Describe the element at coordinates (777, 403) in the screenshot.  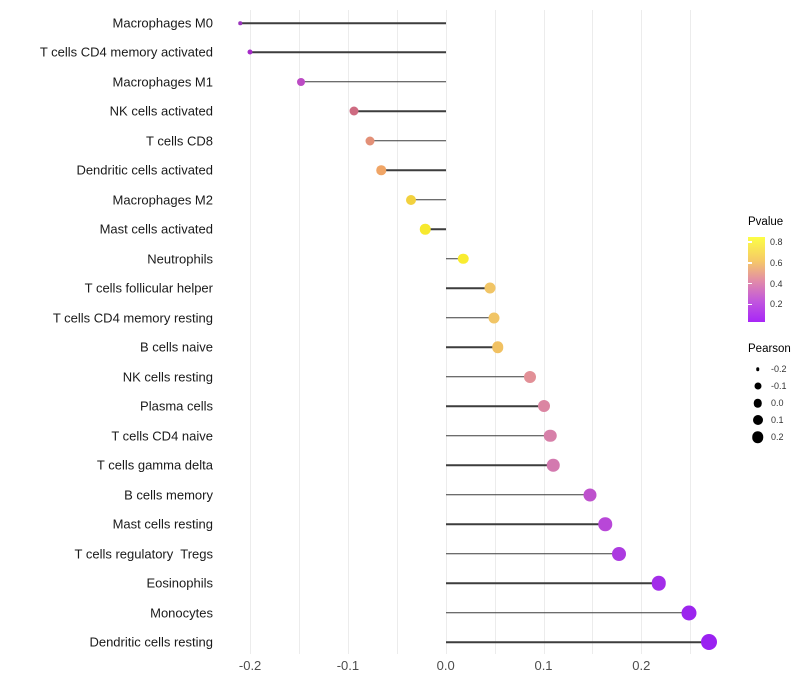
I see `pearson-legend-label: 0.0` at that location.